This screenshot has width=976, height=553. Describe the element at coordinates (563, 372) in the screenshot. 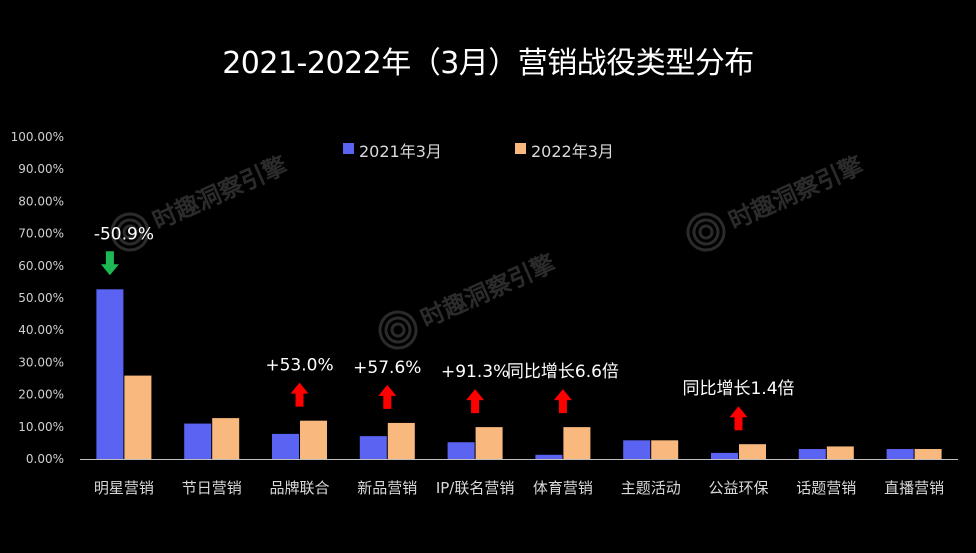

I see `annotation-label: 同比增长6.6倍` at that location.